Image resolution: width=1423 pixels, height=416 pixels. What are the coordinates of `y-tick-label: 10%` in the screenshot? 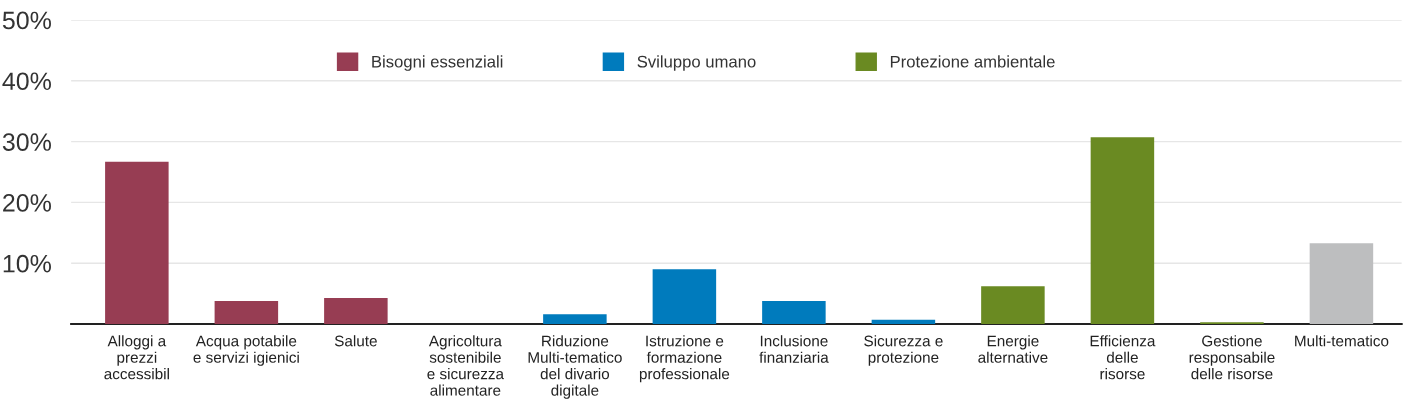 It's located at (27, 263).